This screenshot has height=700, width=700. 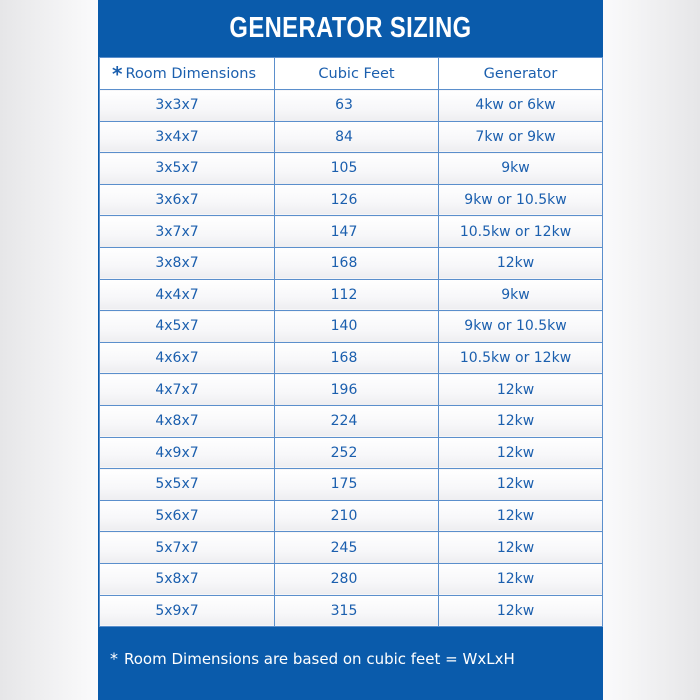 What do you see at coordinates (520, 73) in the screenshot?
I see `header-generator: Generator` at bounding box center [520, 73].